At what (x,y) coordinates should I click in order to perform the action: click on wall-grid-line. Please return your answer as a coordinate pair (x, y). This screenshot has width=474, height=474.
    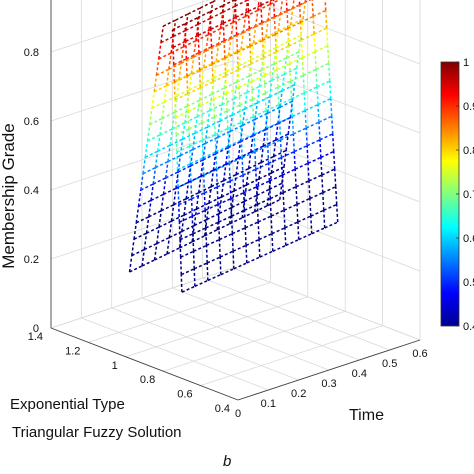
    Looking at the image, I should click on (130, 26).